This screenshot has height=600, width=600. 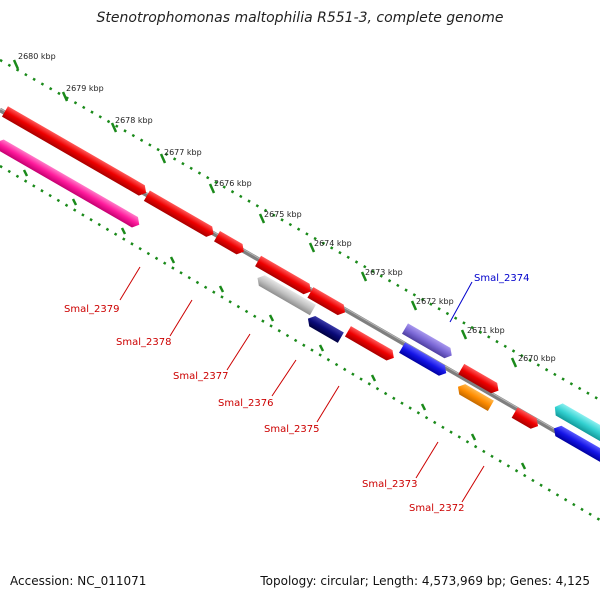 What do you see at coordinates (134, 120) in the screenshot?
I see `ruler-label: 2678 kbp` at bounding box center [134, 120].